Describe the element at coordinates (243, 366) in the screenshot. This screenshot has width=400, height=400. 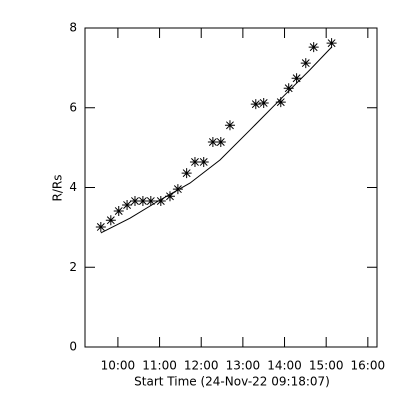
I see `x-tick-label: 13:00` at that location.